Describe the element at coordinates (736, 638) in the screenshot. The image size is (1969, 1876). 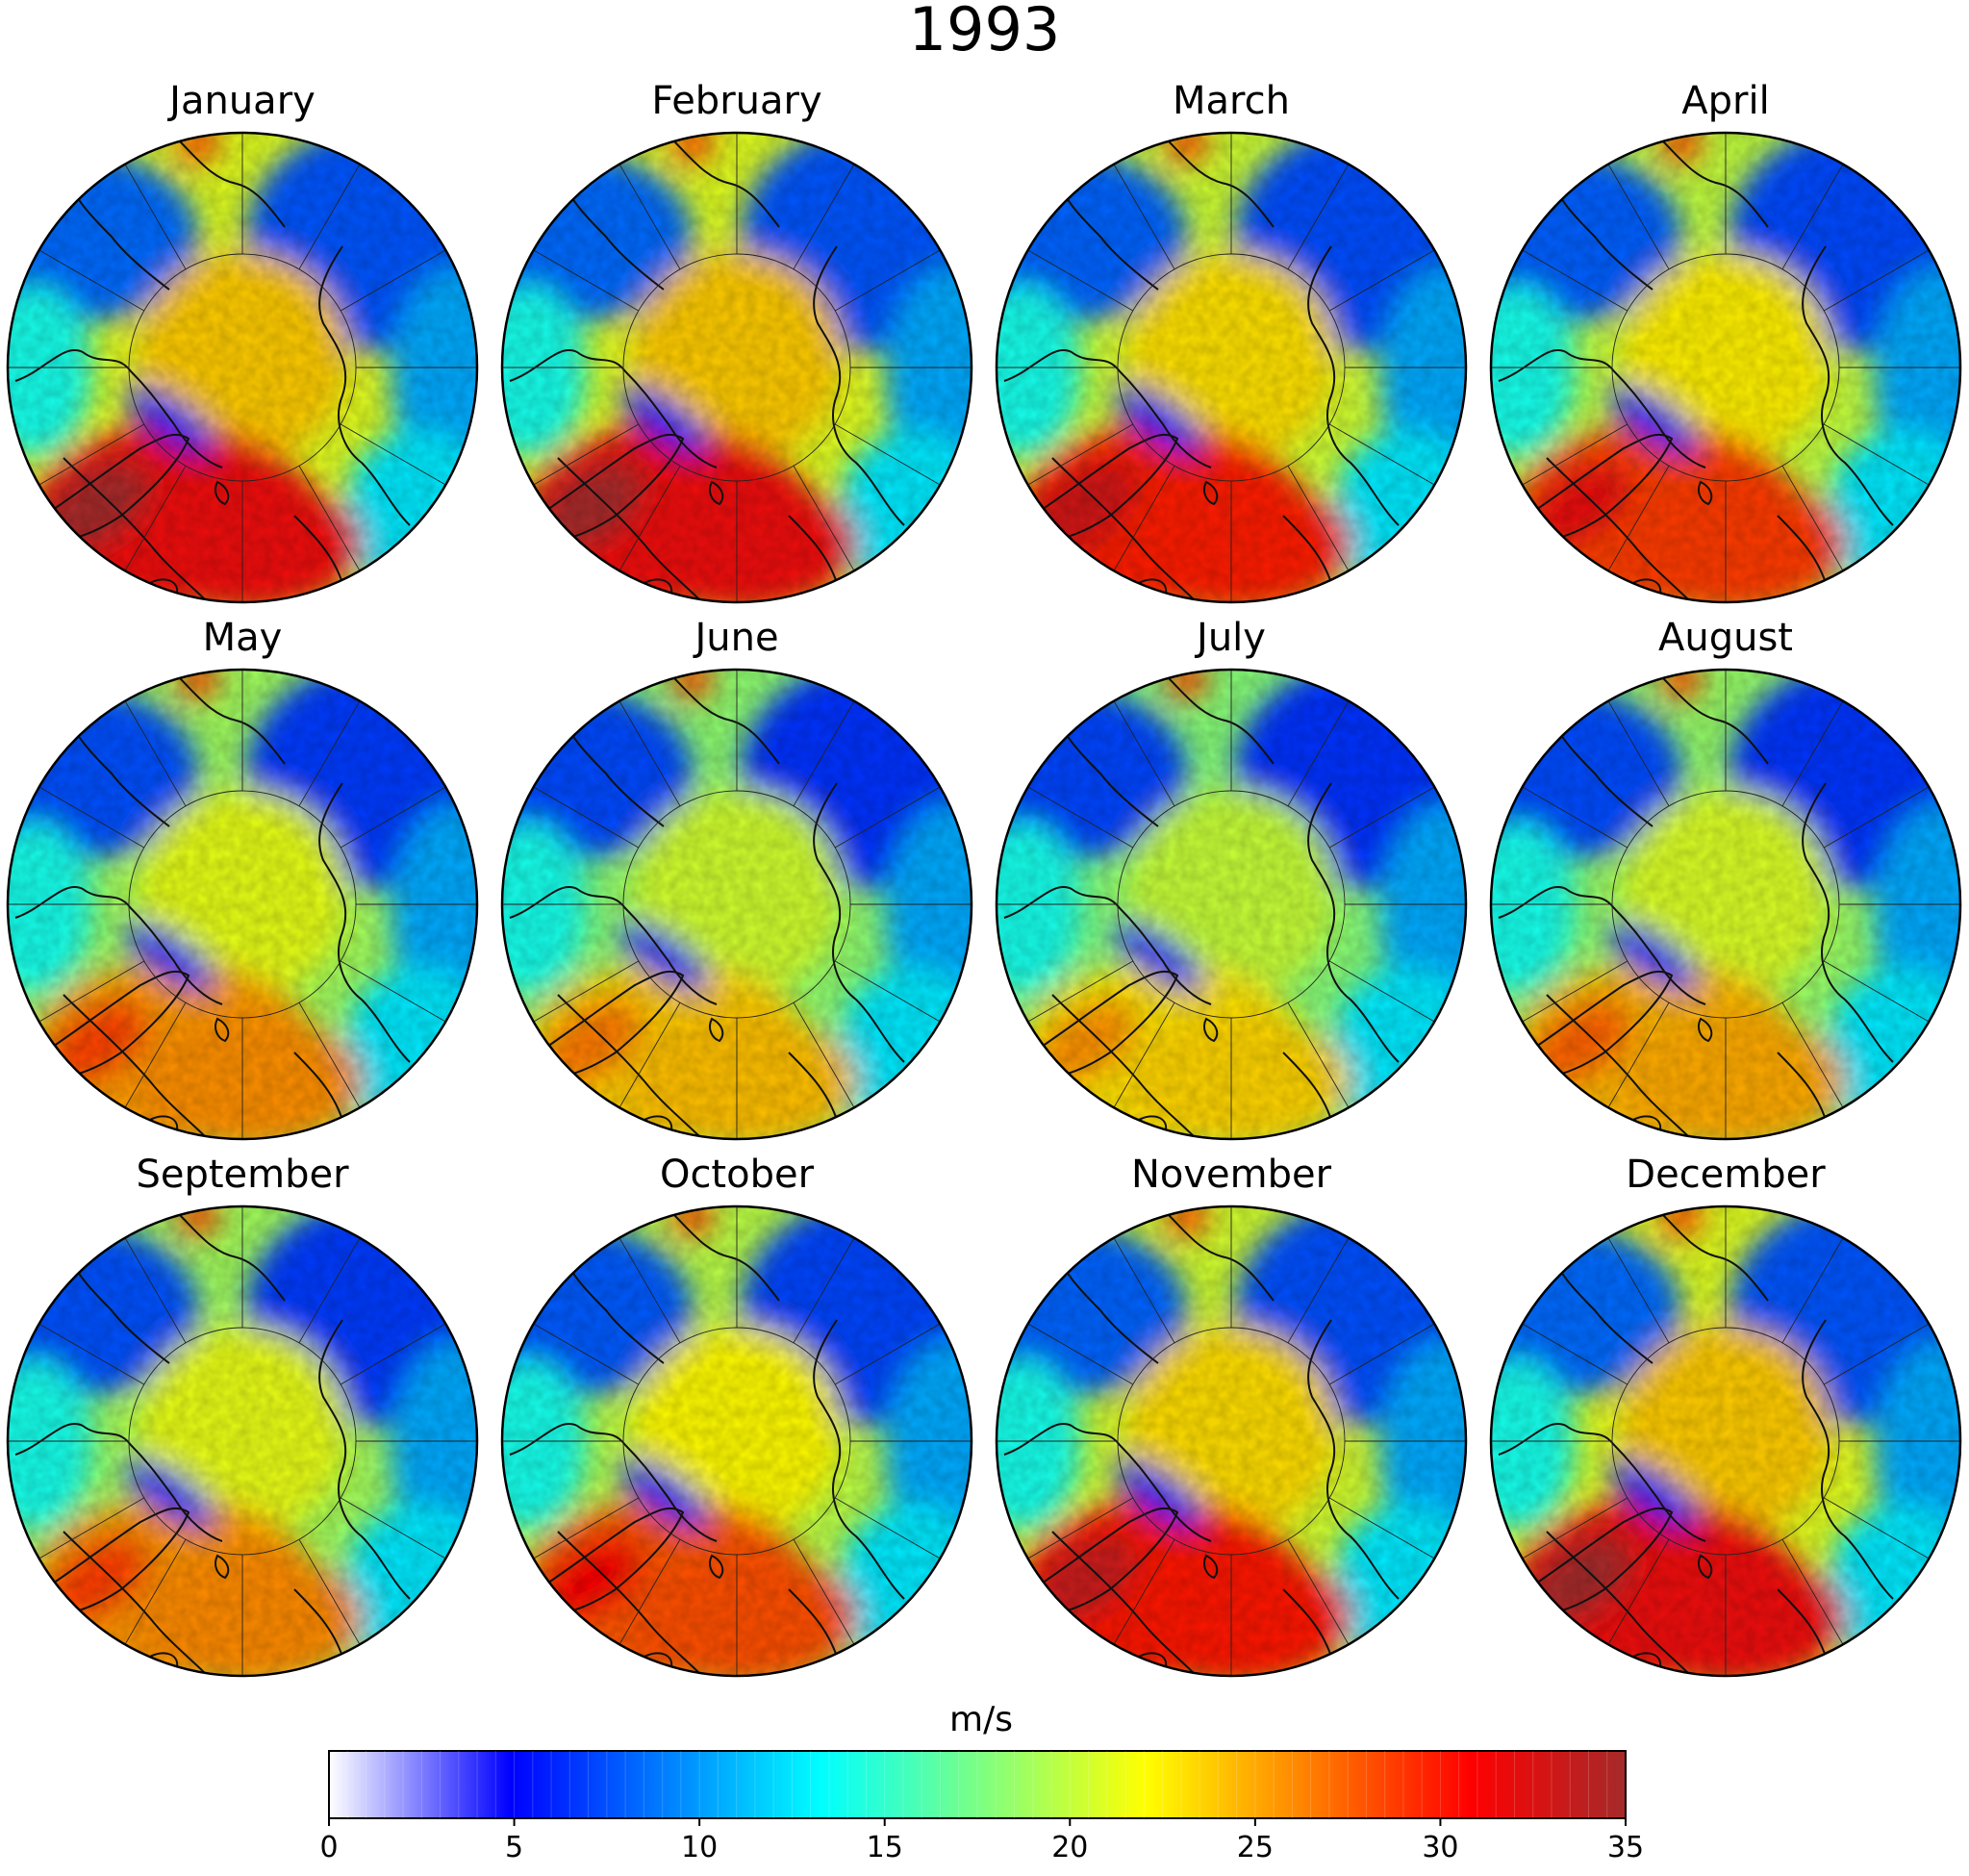
I see `panel-title: June` at that location.